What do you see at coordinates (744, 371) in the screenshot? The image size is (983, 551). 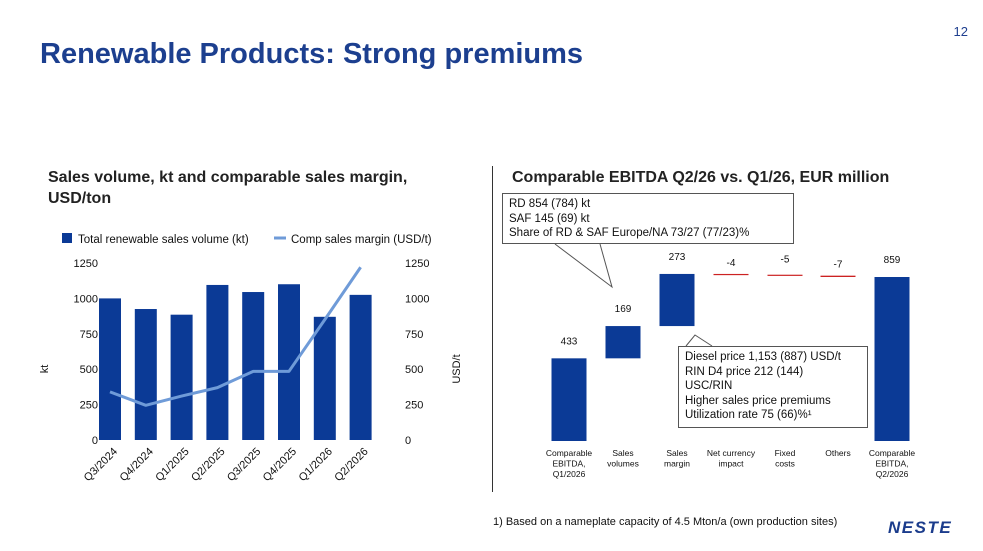 I see `callout-line: RIN D4 price 212 (144)` at bounding box center [744, 371].